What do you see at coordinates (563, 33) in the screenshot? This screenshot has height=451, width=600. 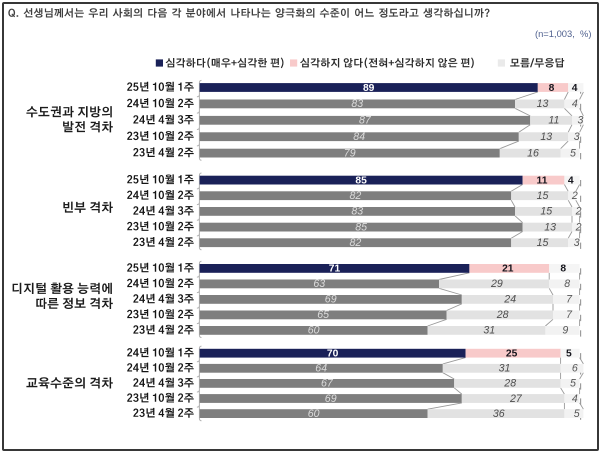 I see `svg-text: (n=1,003, %)` at bounding box center [563, 33].